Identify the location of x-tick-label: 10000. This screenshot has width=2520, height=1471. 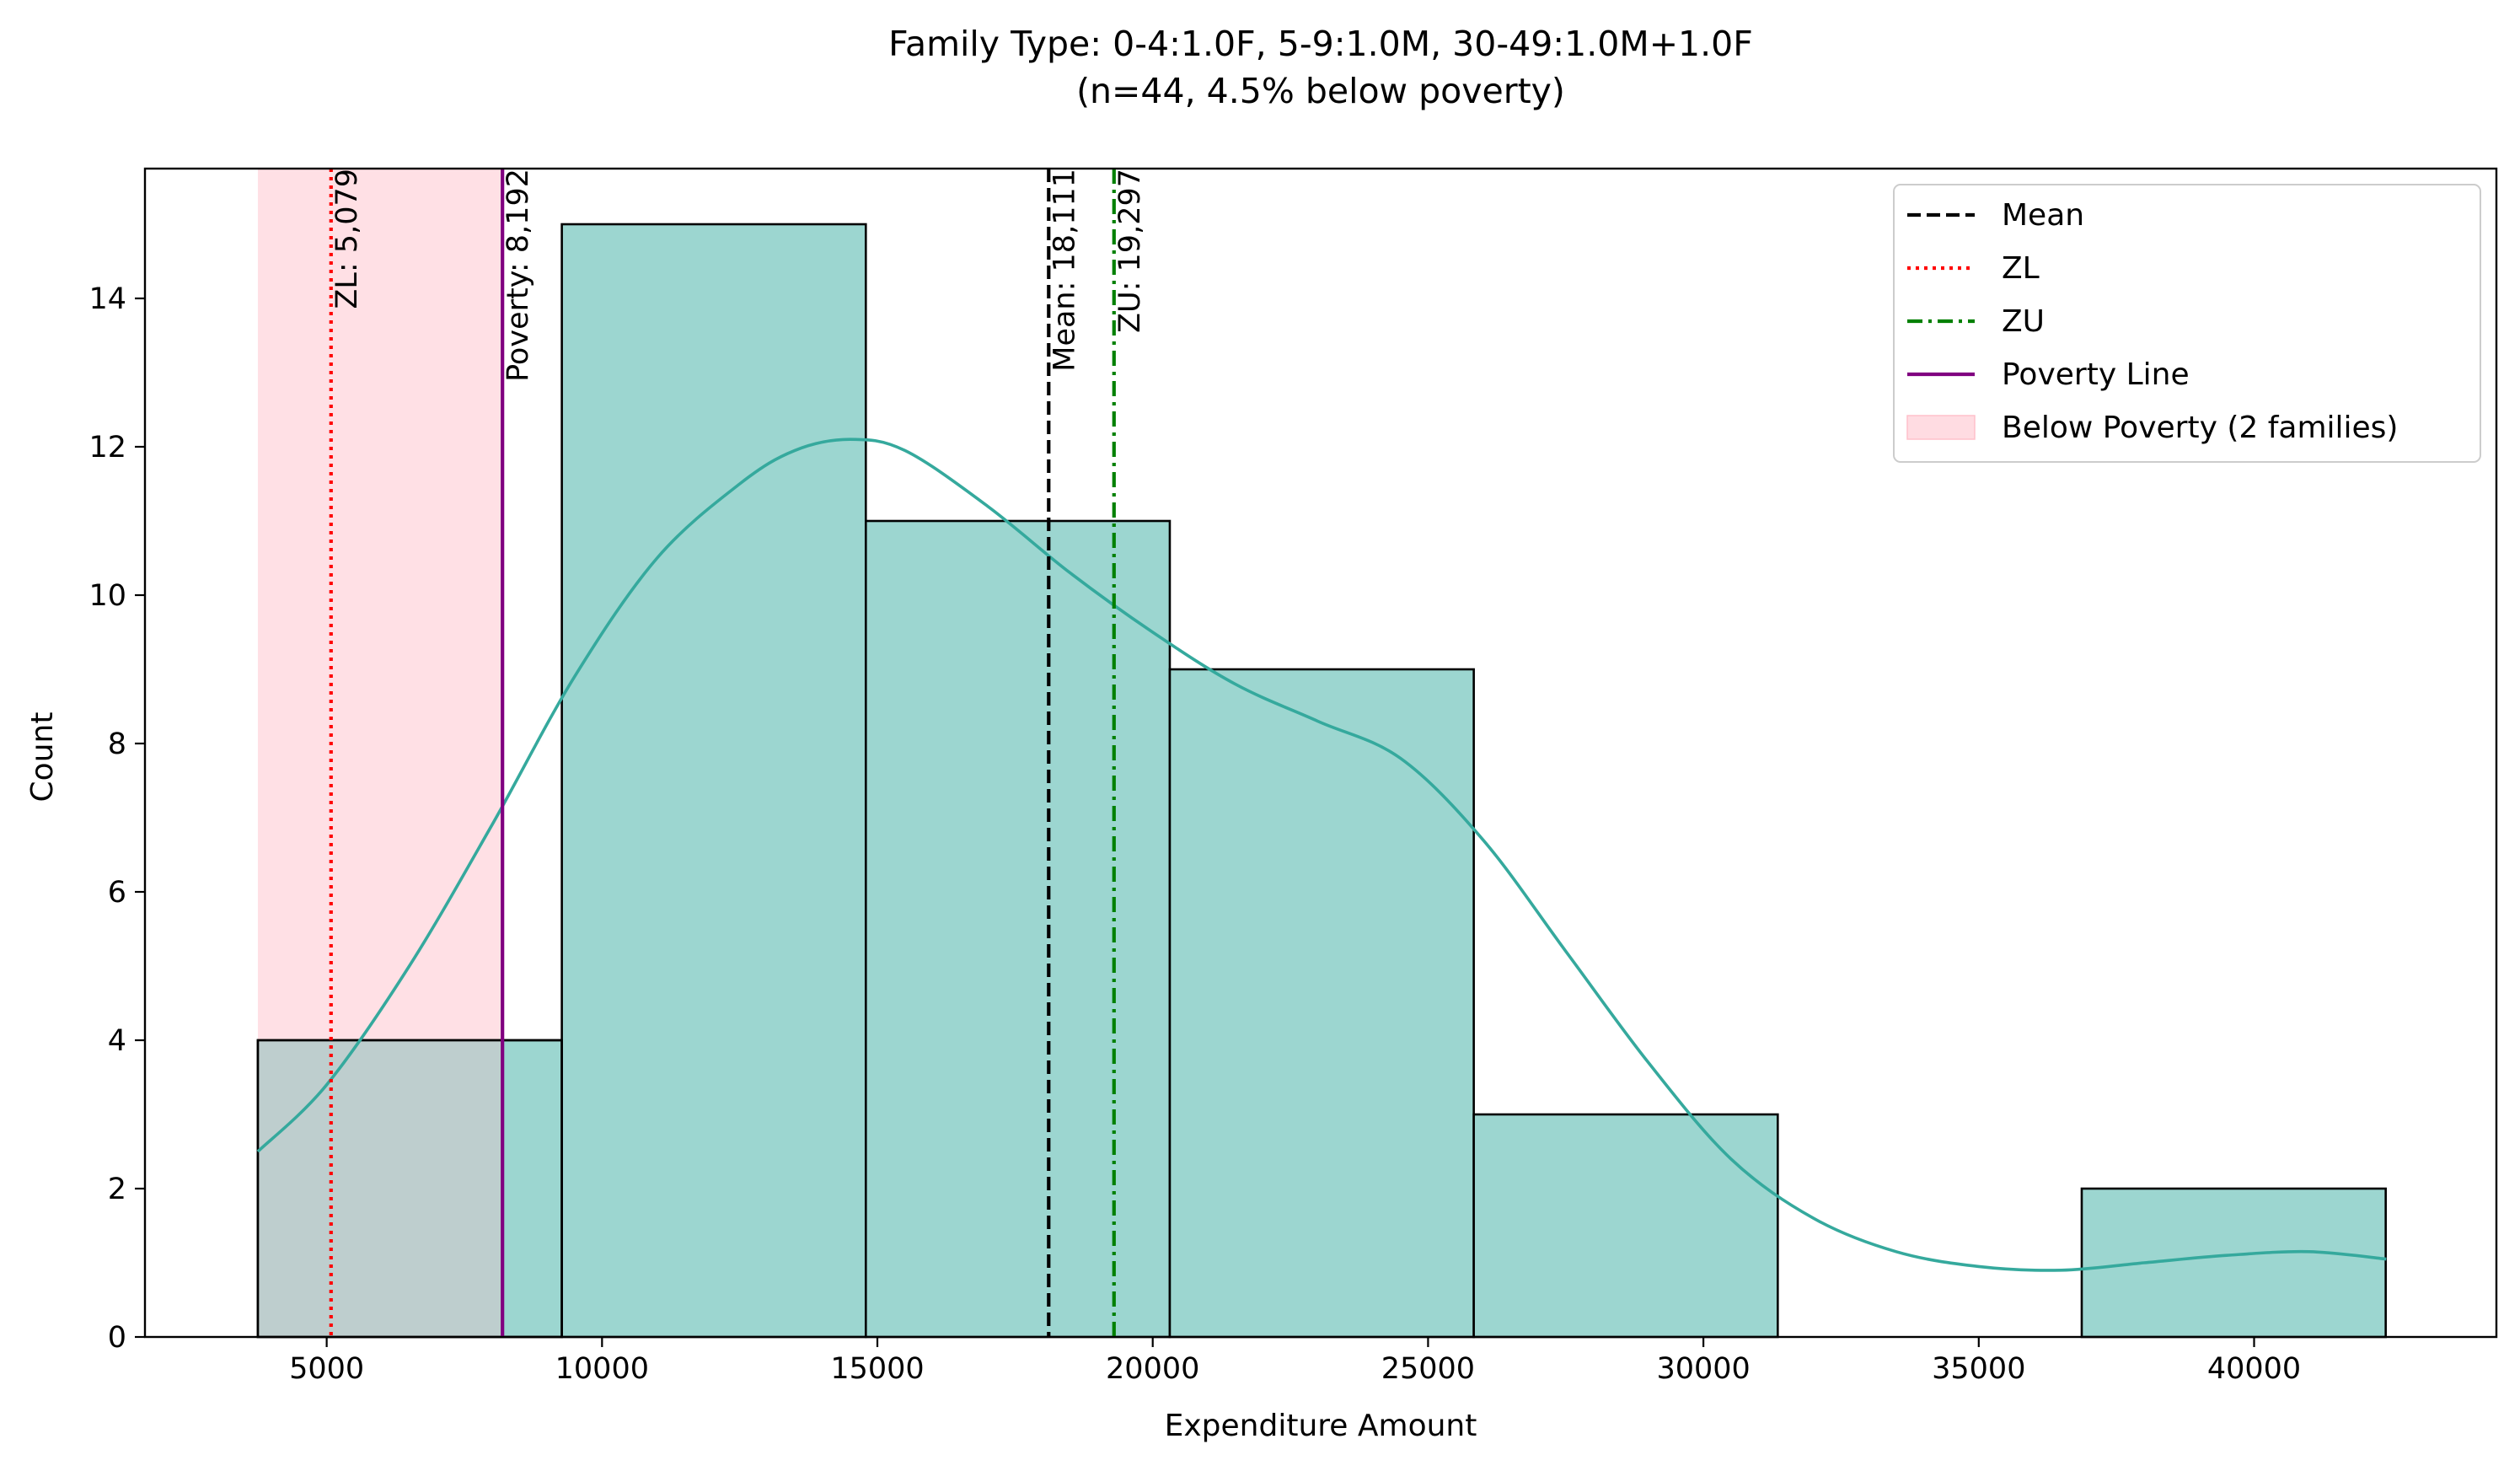
(602, 1369).